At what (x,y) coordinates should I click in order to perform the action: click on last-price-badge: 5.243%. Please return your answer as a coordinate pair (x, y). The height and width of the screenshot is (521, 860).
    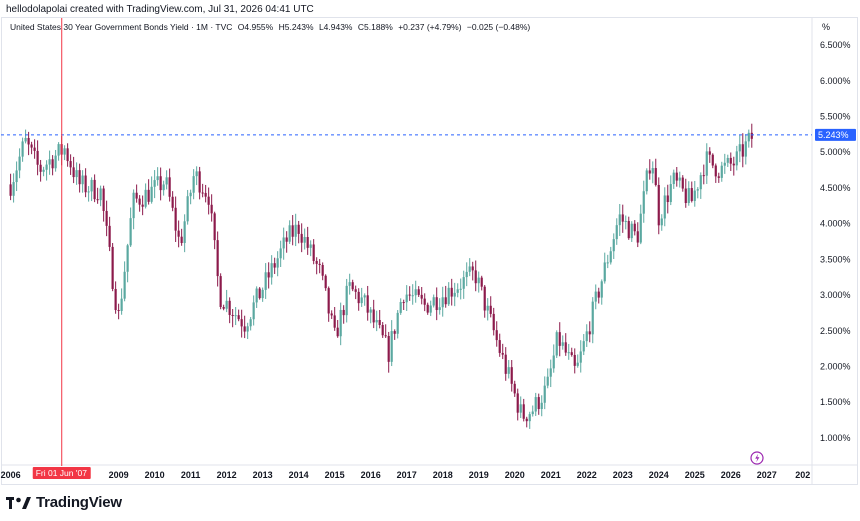
    Looking at the image, I should click on (835, 134).